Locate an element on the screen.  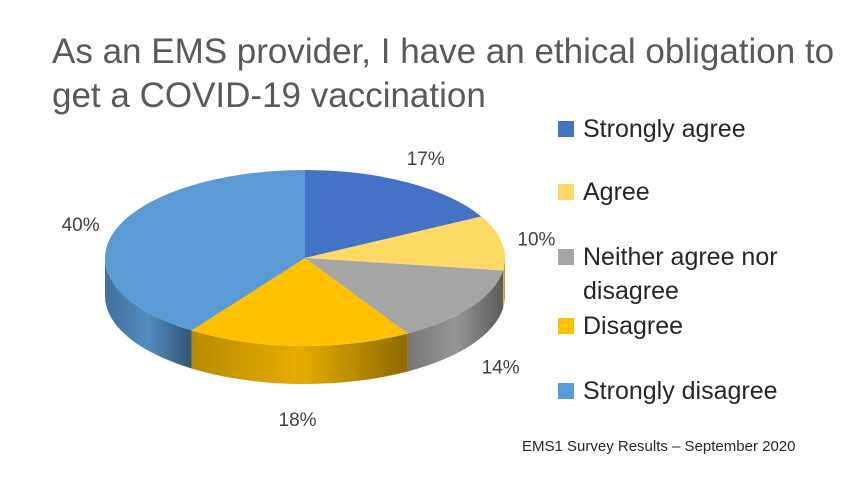
data-label-strongly-disagree: 40% is located at coordinates (81, 225).